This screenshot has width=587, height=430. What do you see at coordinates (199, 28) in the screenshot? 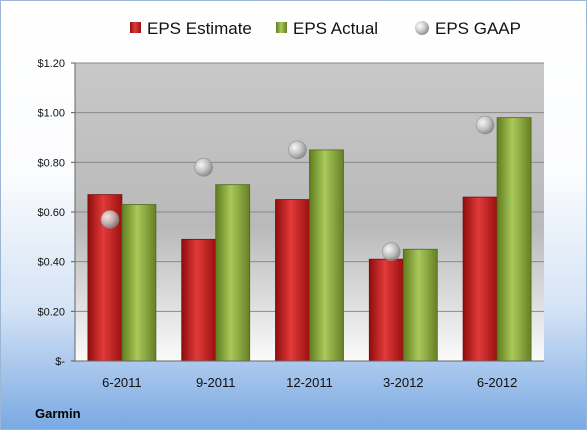
I see `legend-label-estimate: EPS Estimate` at bounding box center [199, 28].